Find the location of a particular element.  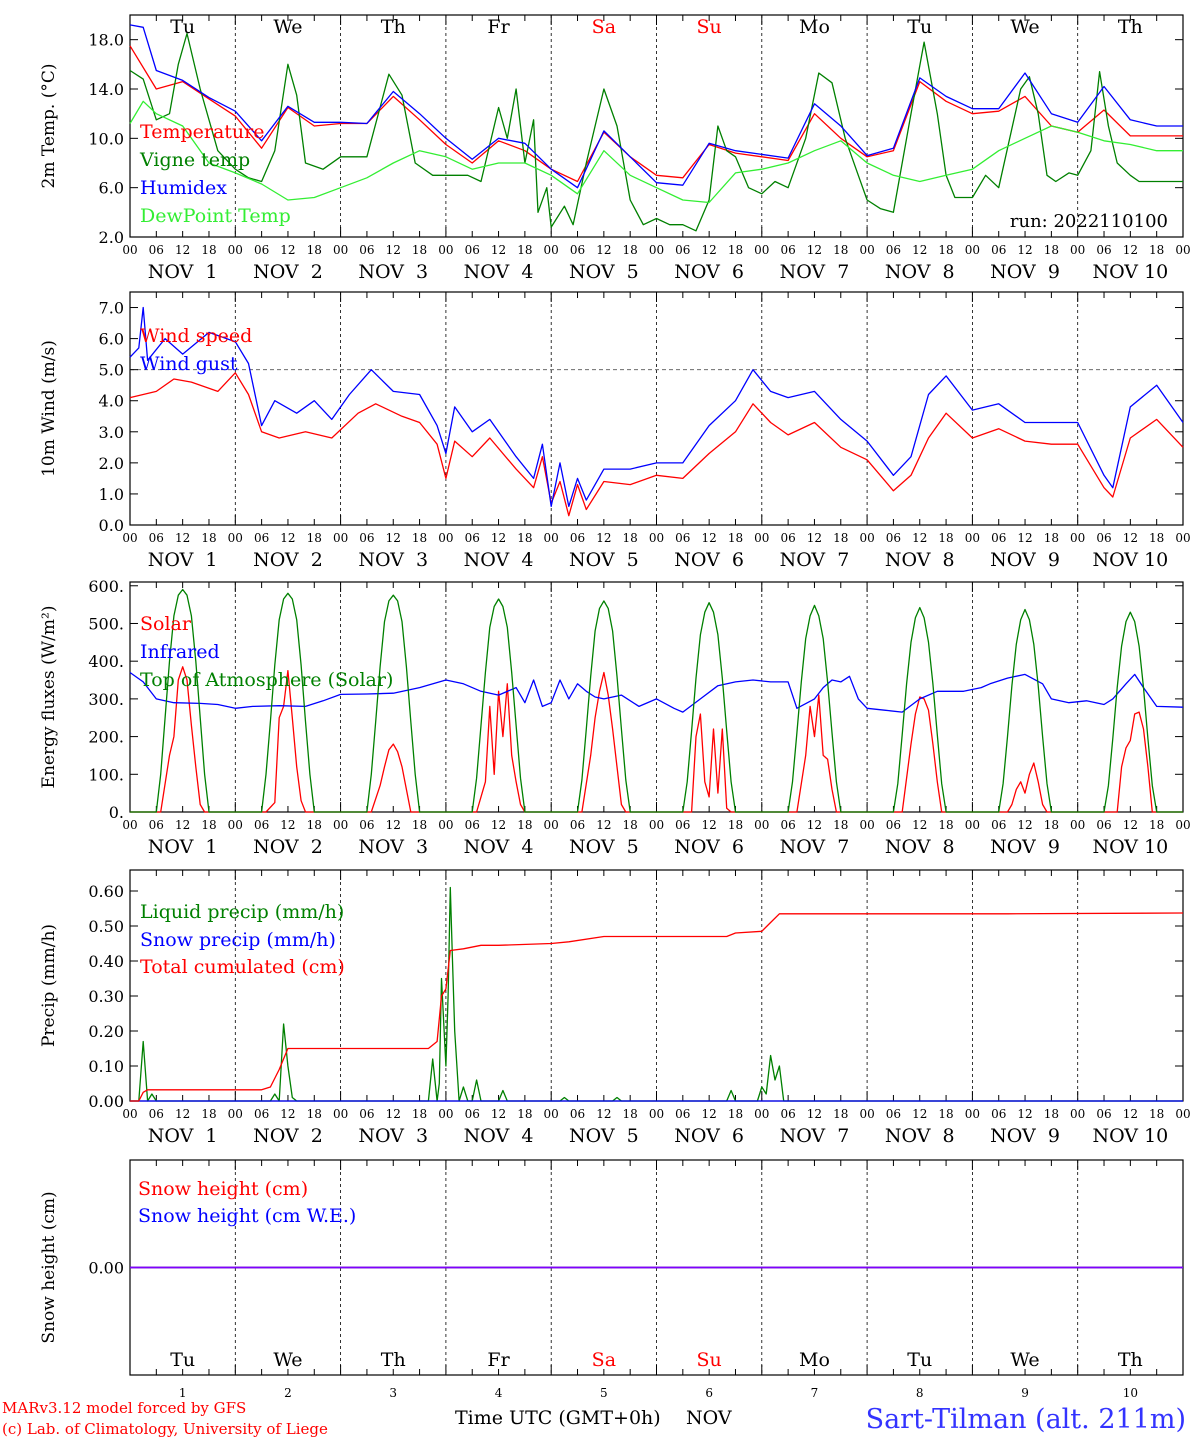

y-tick-label: 1.0 is located at coordinates (111, 494).